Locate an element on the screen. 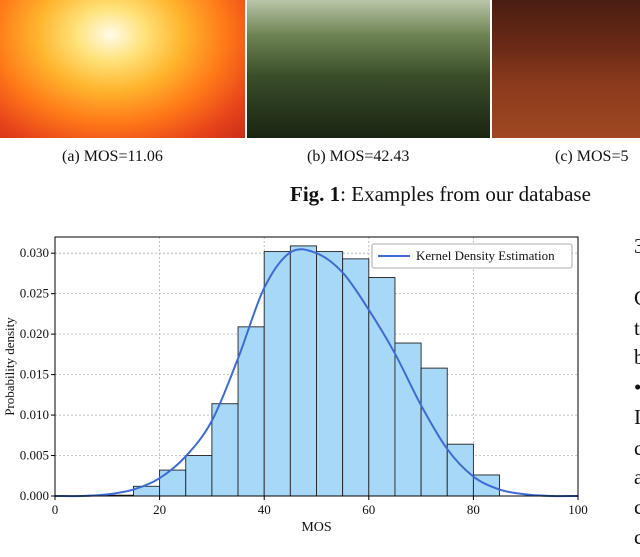  x-tick-label: 60 is located at coordinates (368, 509).